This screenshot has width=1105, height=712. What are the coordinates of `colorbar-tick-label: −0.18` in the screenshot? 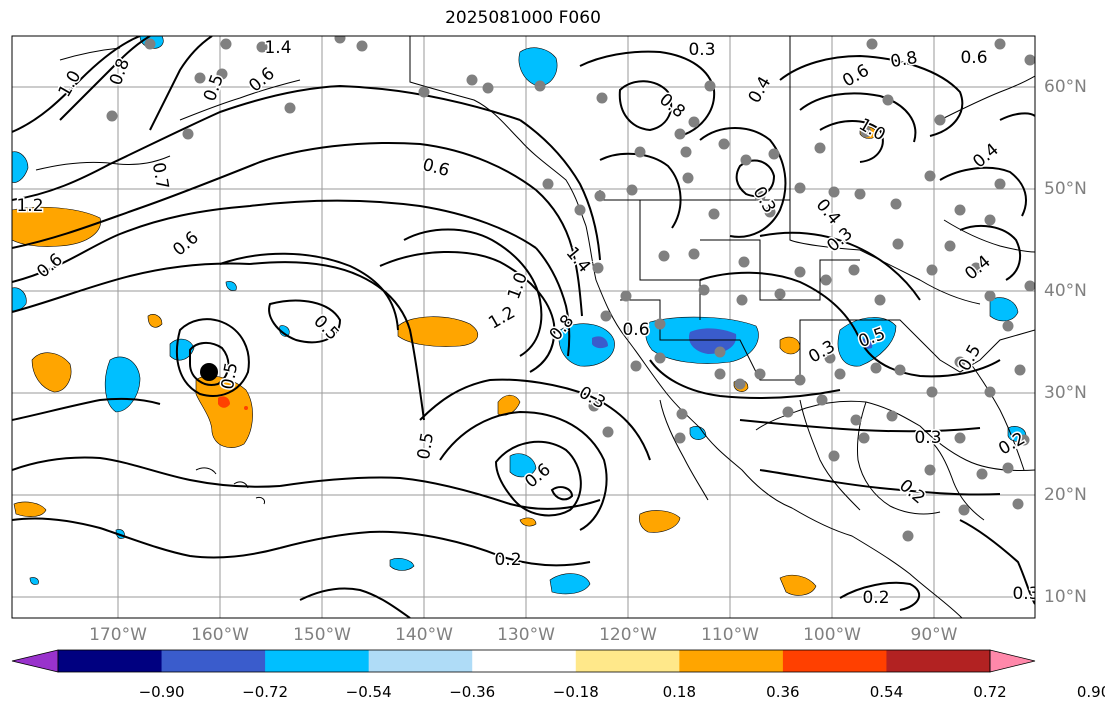 It's located at (575, 692).